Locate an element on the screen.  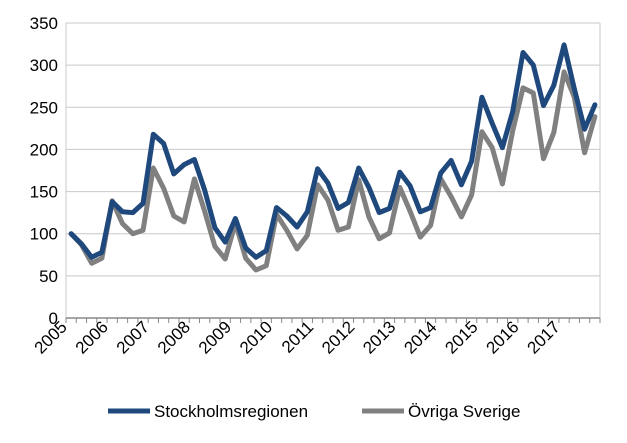
x-tick-label-2016: 2016 is located at coordinates (502, 337).